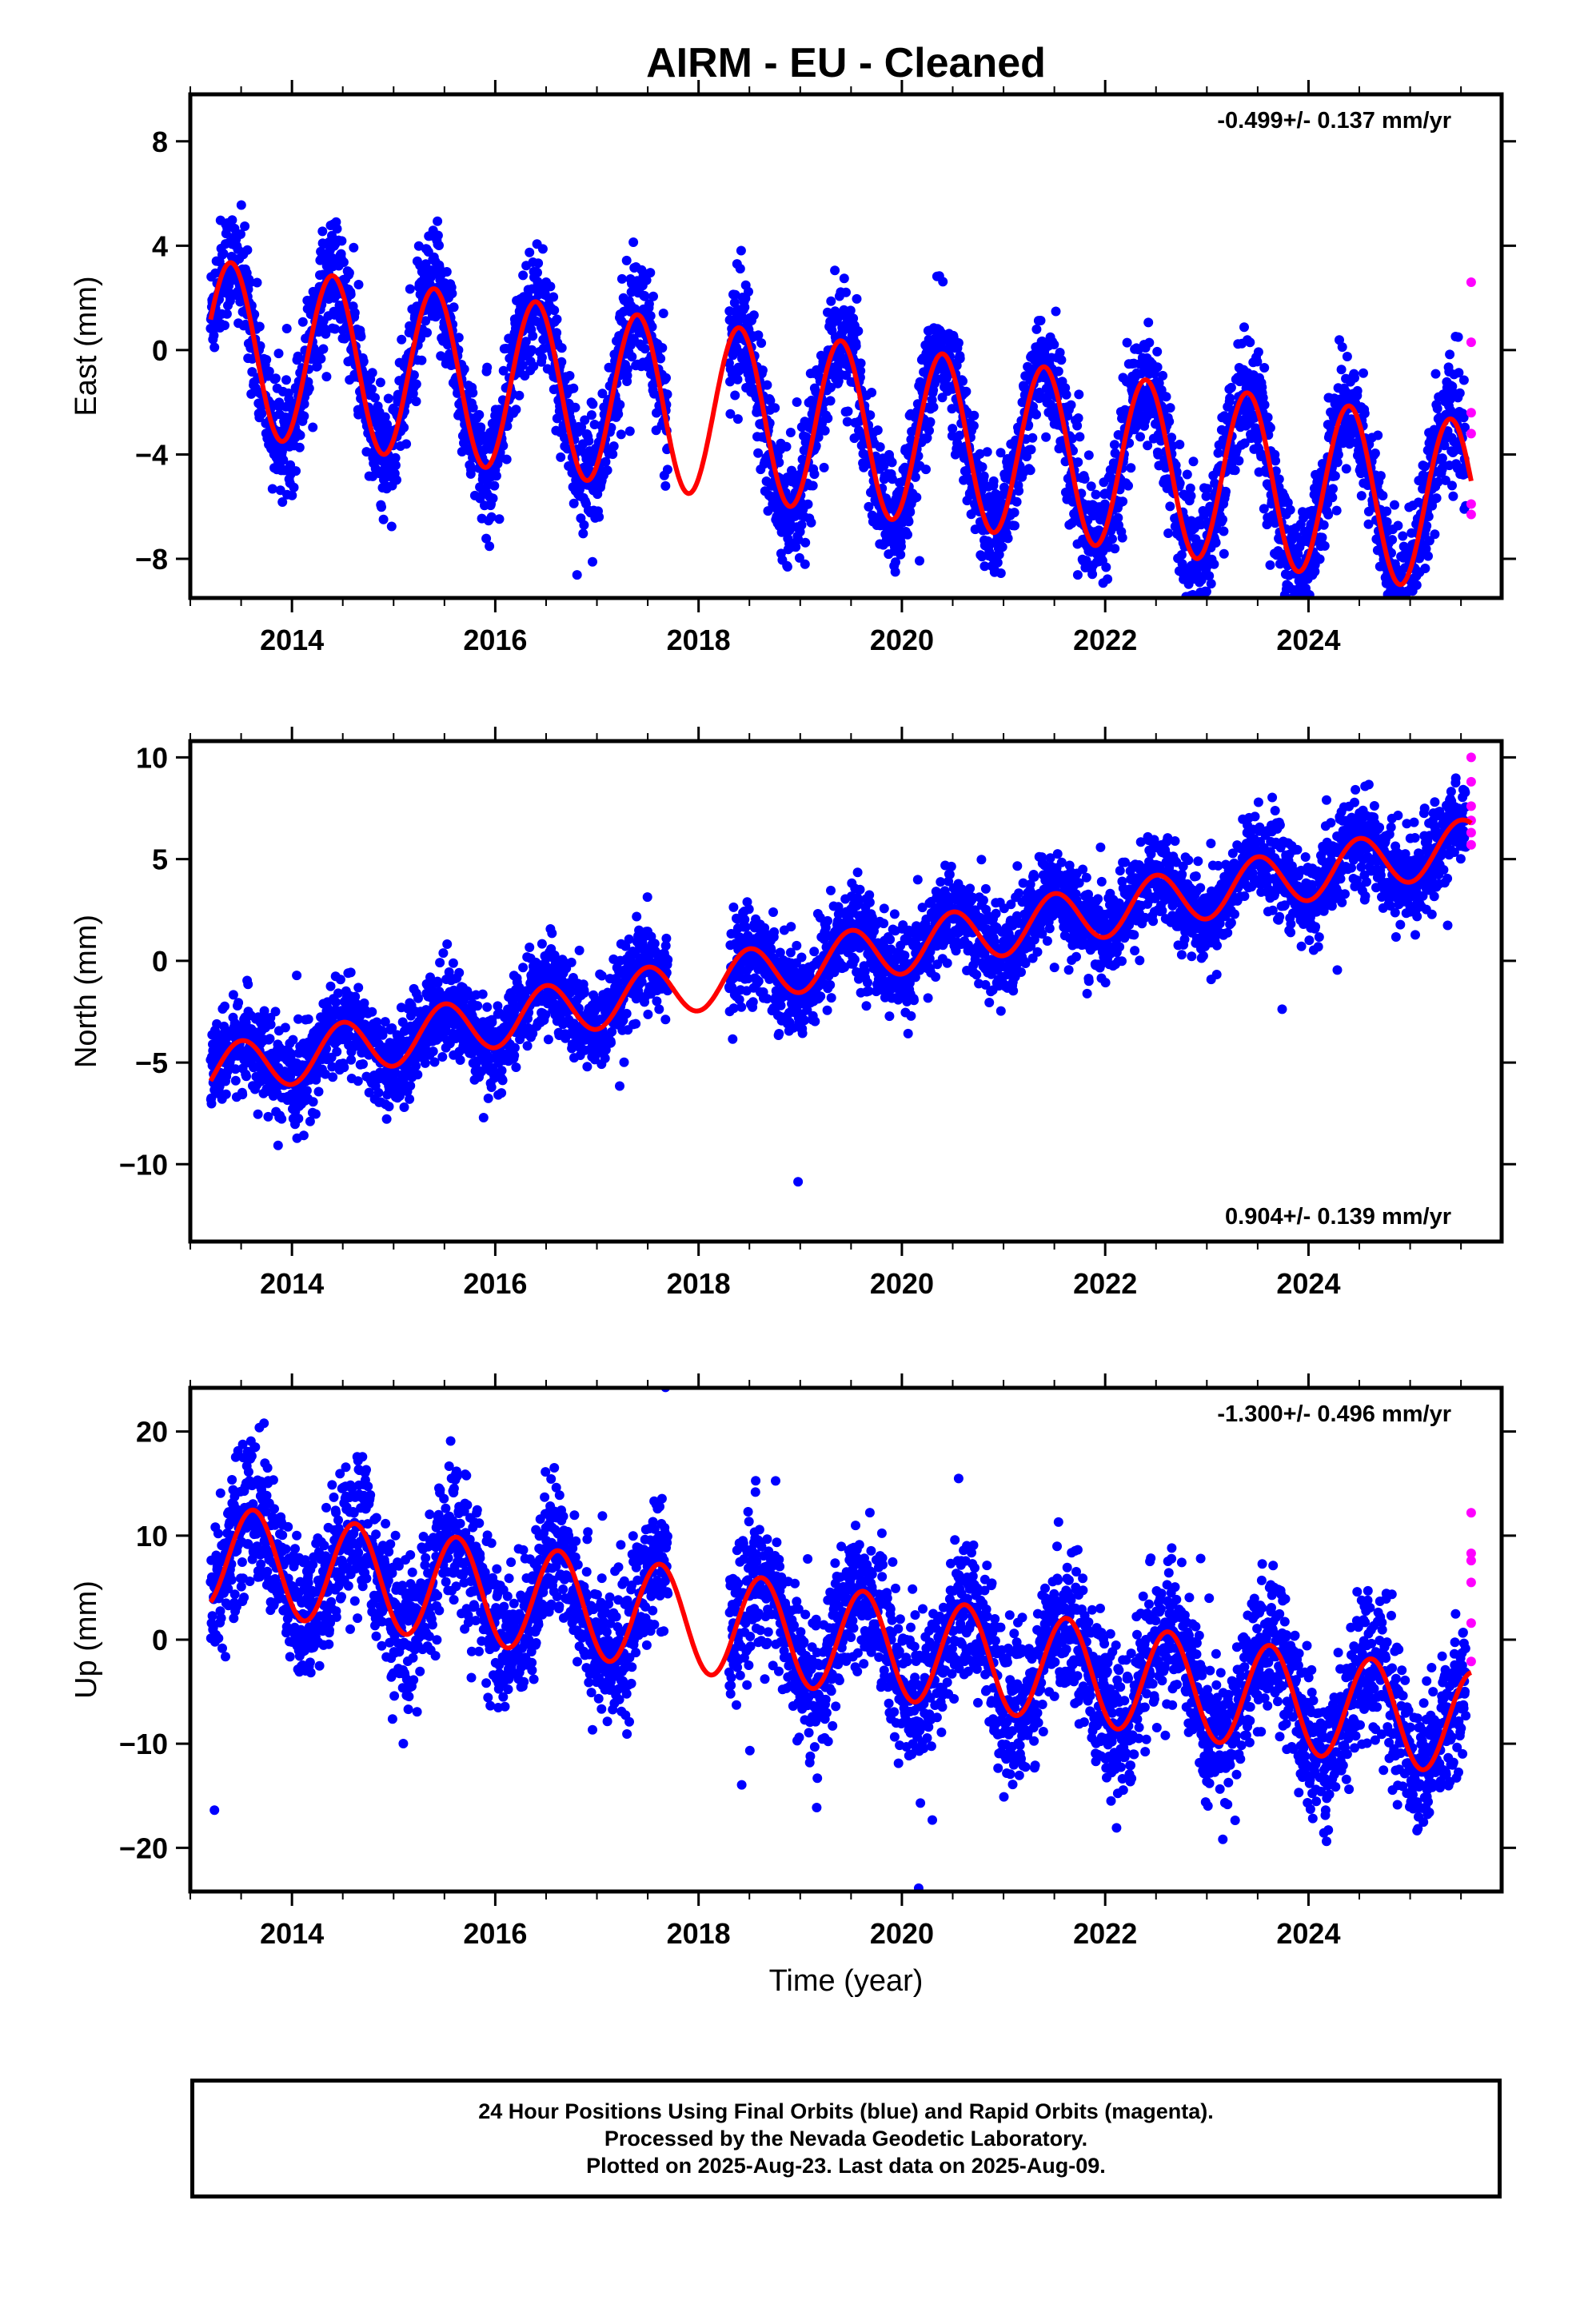 Image resolution: width=1580 pixels, height=2324 pixels. I want to click on y-tick-label: −8, so click(152, 559).